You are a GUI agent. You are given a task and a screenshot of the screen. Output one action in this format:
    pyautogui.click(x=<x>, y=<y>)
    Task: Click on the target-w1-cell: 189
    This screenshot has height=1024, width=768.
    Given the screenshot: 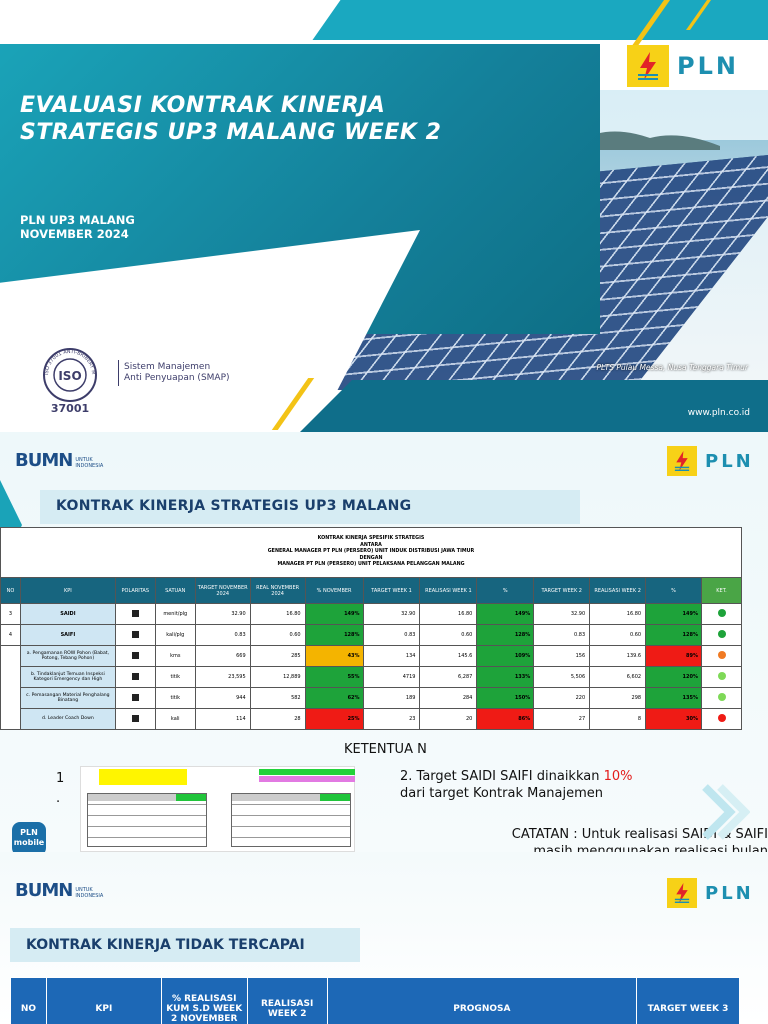 What is the action you would take?
    pyautogui.click(x=391, y=698)
    